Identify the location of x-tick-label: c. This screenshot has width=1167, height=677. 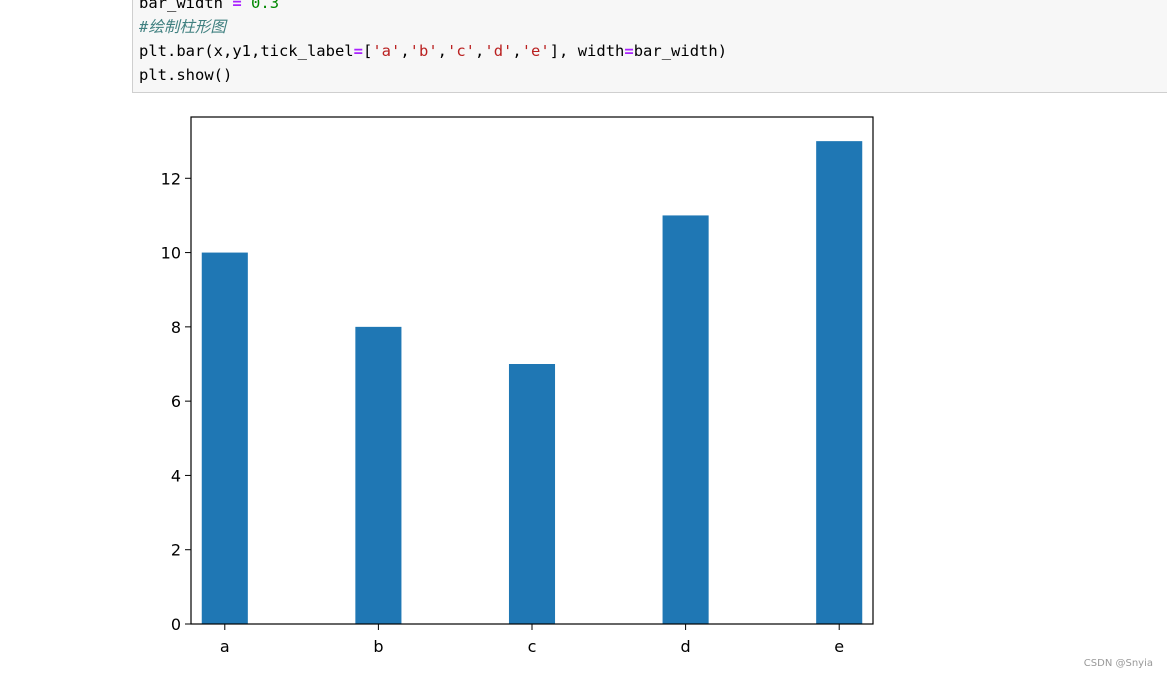
(532, 646).